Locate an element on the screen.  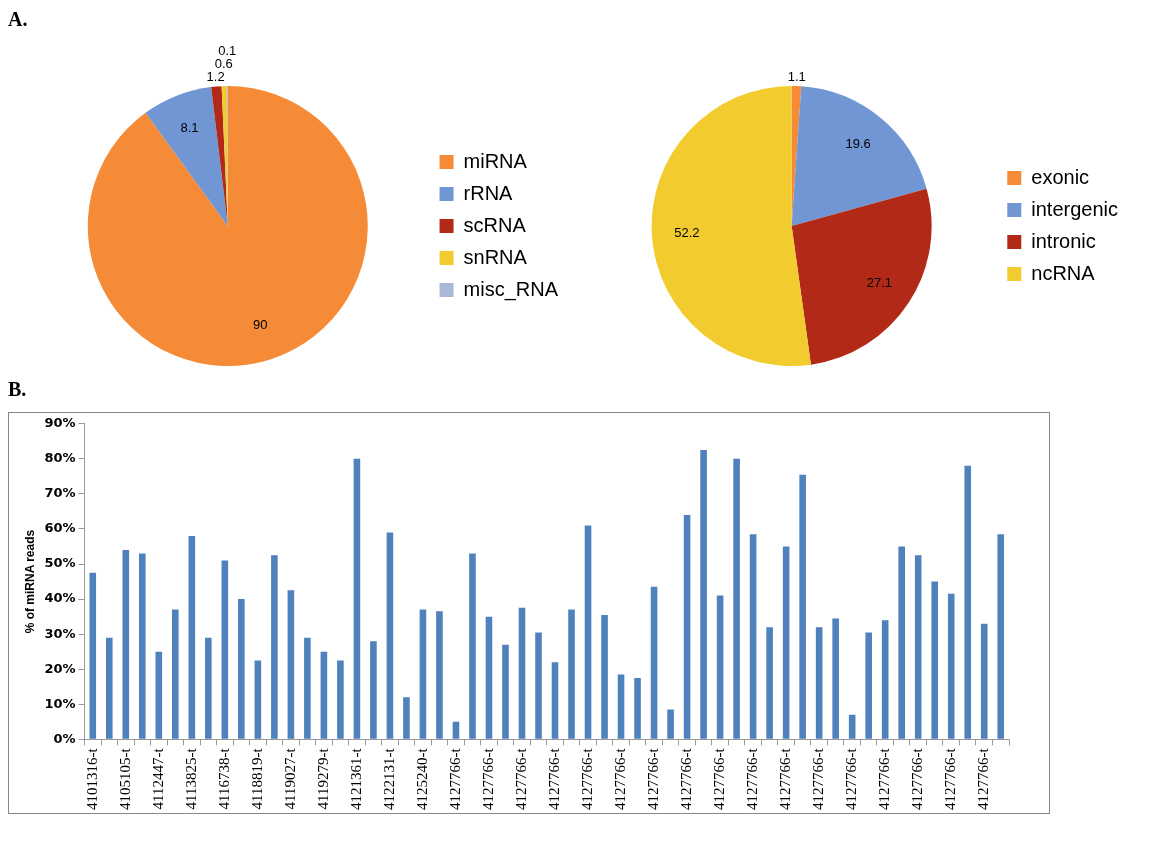
x-tick-label: 4105105-t is located at coordinates (124, 779).